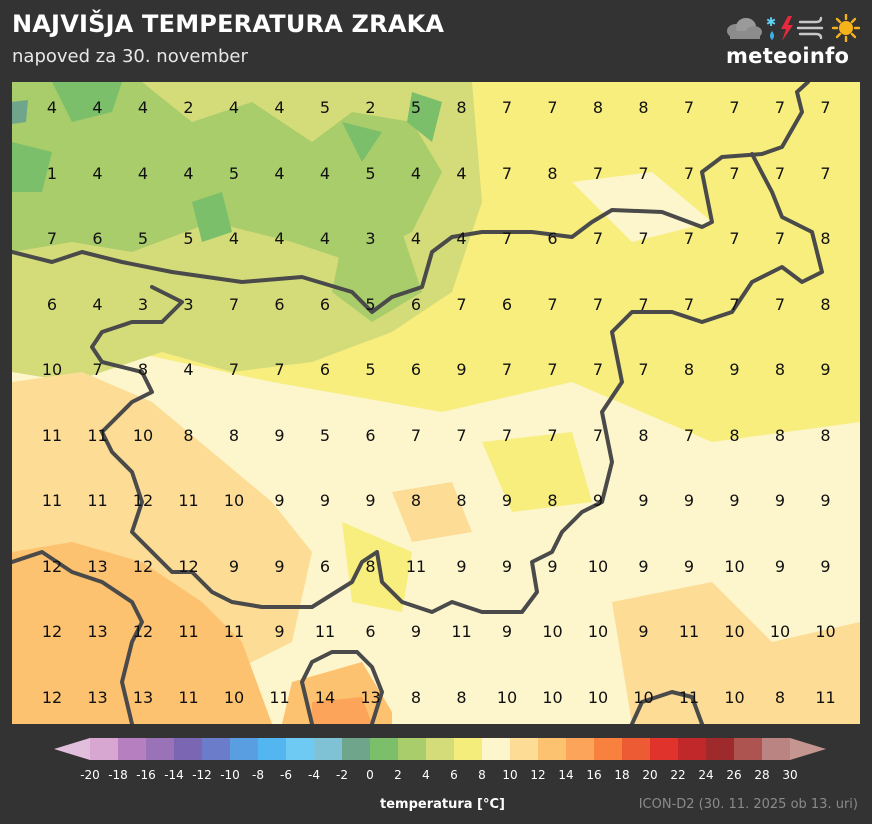  I want to click on page-subtitle: napoved za 30. november, so click(130, 56).